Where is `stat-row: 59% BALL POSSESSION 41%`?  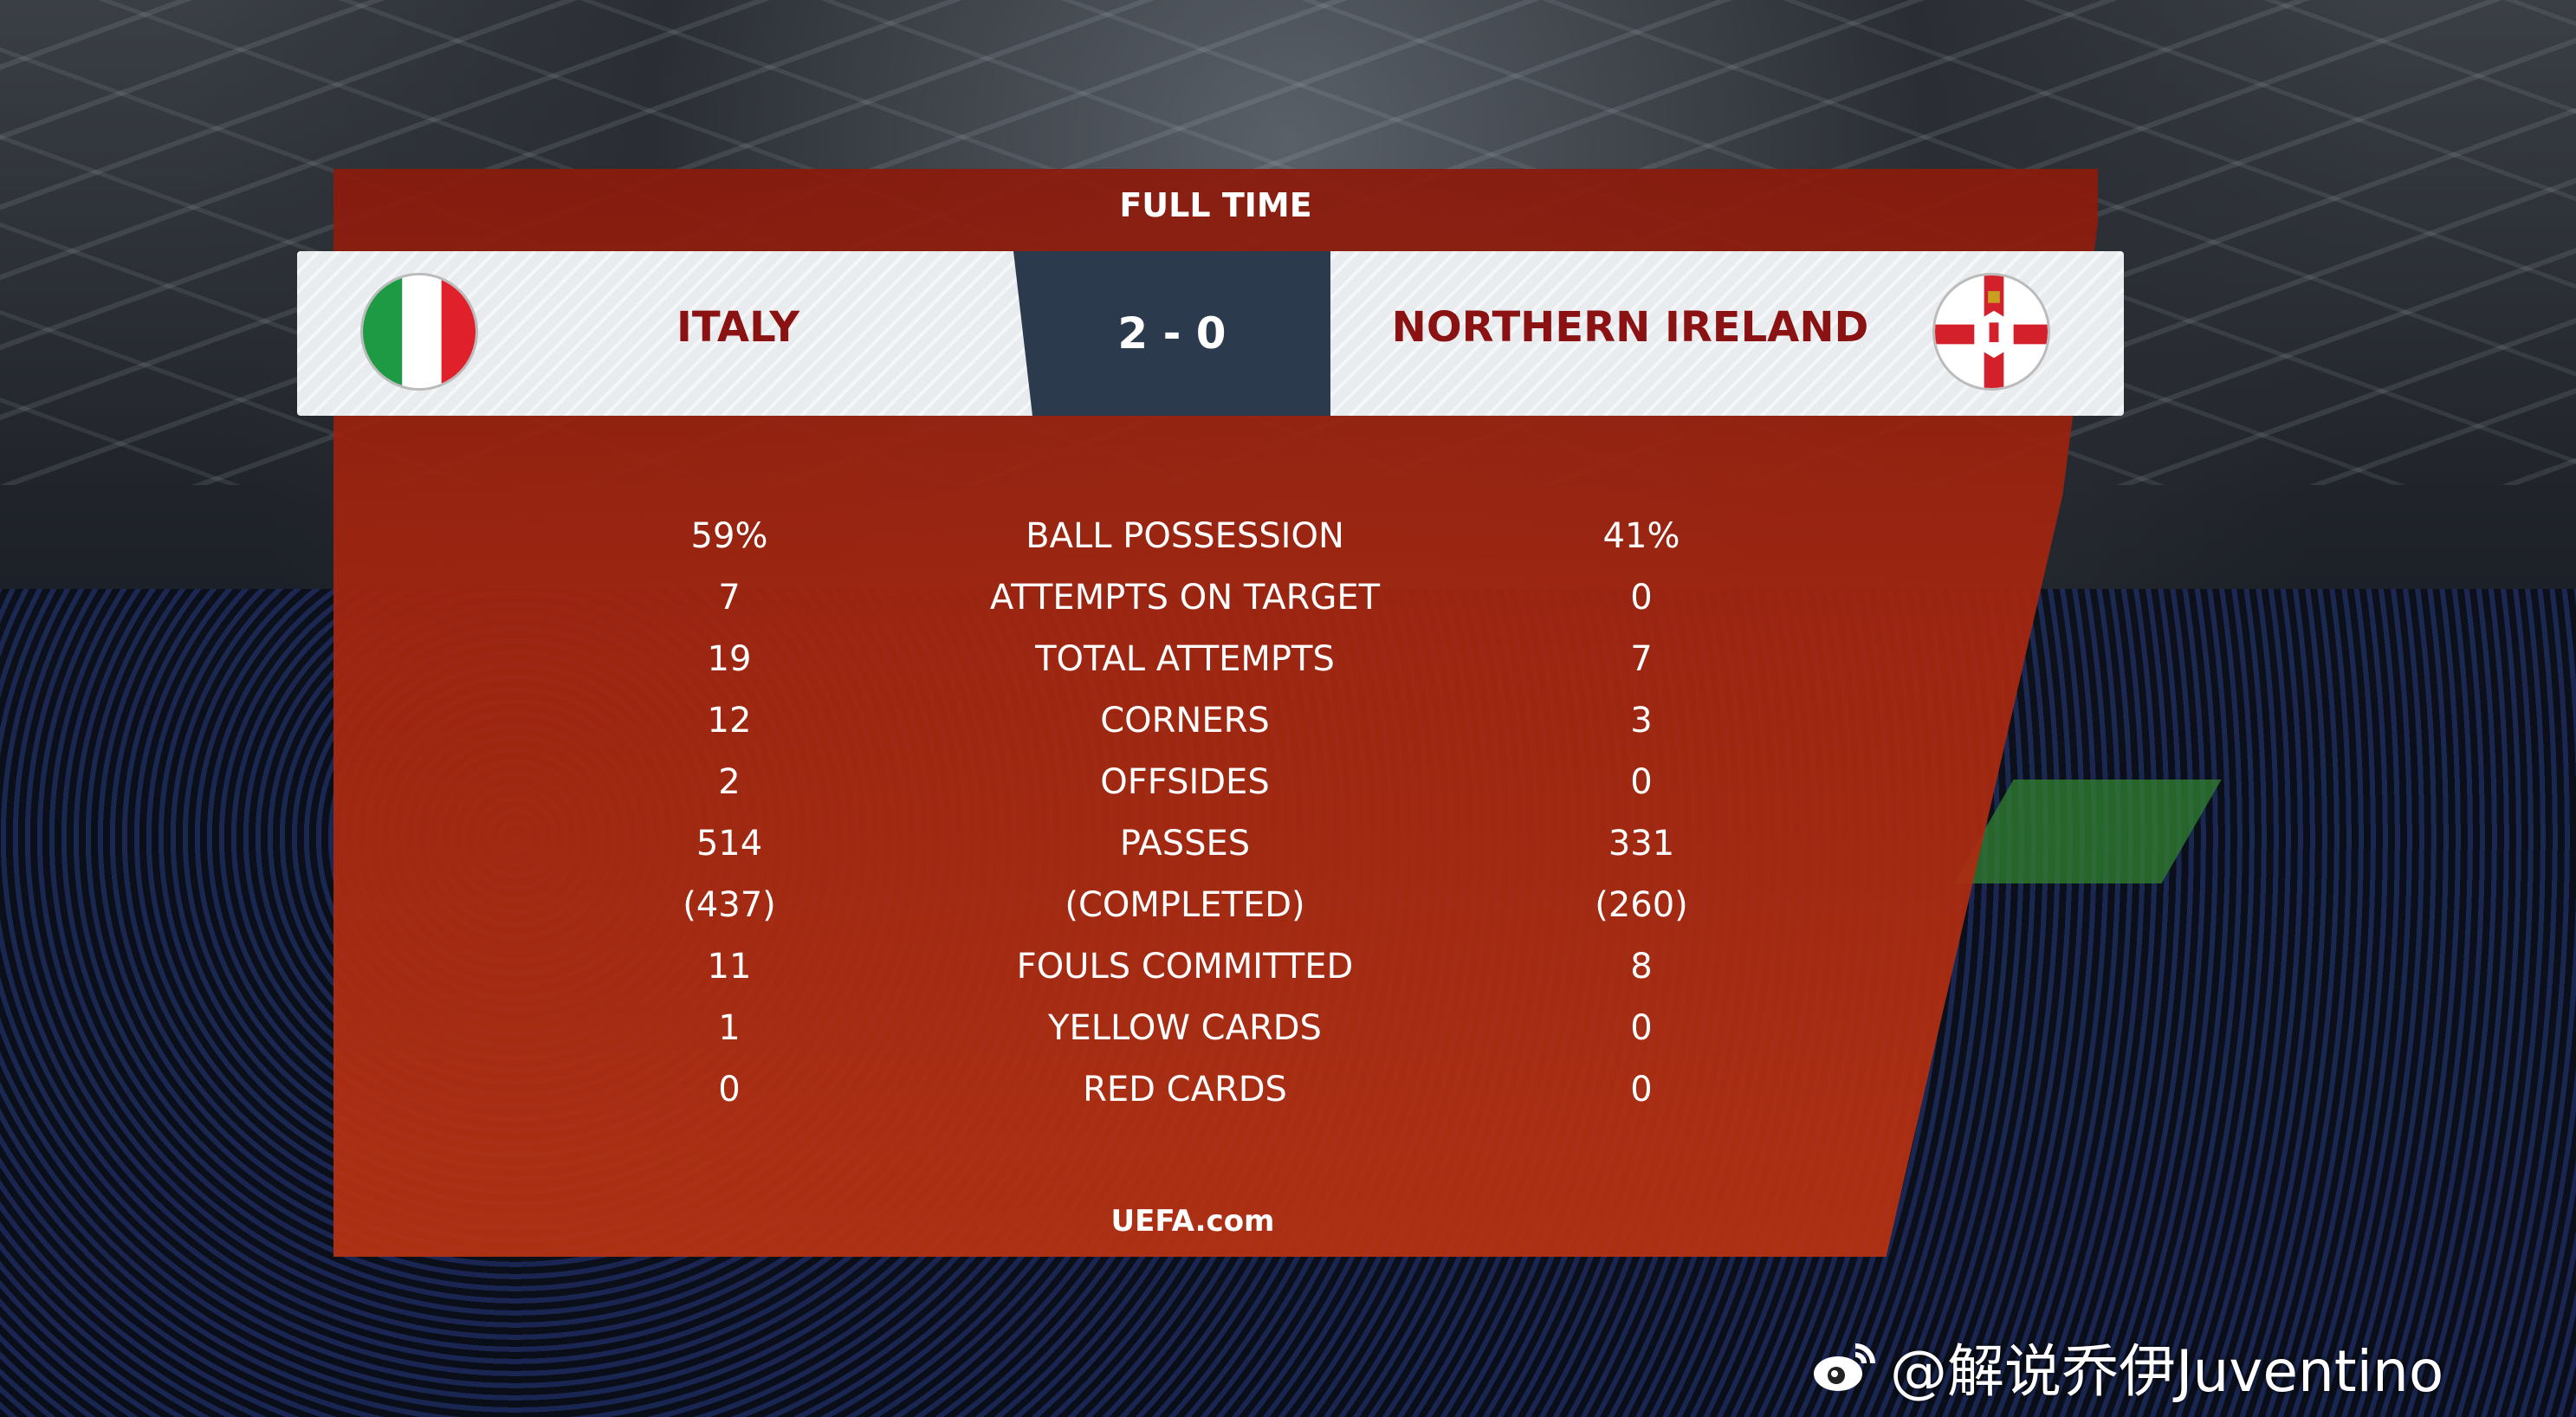 stat-row: 59% BALL POSSESSION 41% is located at coordinates (1288, 542).